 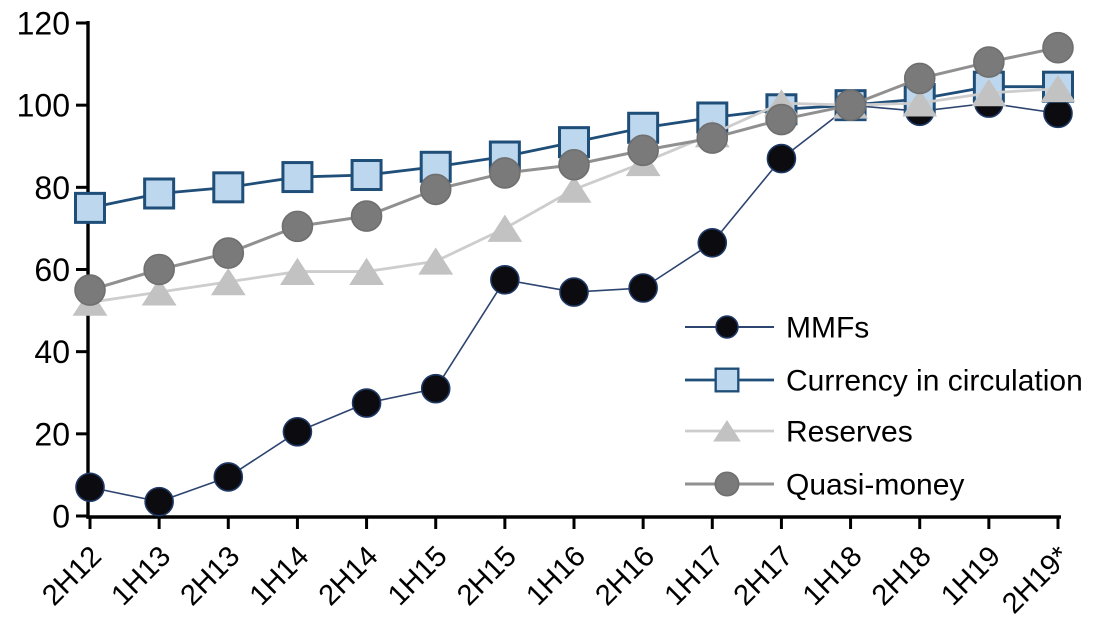 I want to click on legend-item-reserves: Reserves, so click(x=799, y=432).